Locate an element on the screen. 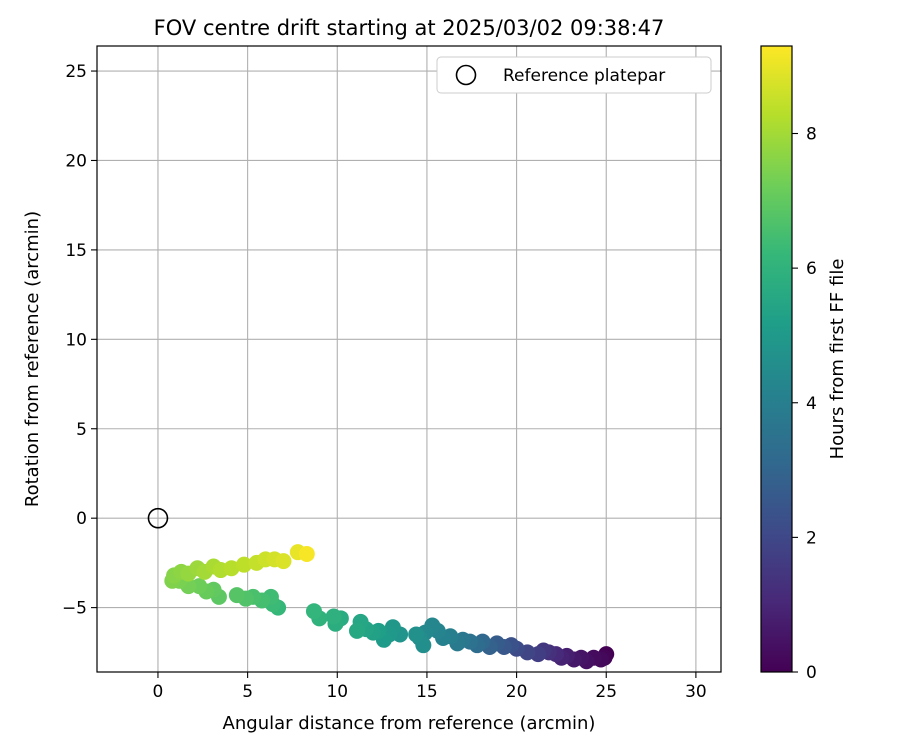 This screenshot has width=900, height=750. reference-point-group is located at coordinates (158, 518).